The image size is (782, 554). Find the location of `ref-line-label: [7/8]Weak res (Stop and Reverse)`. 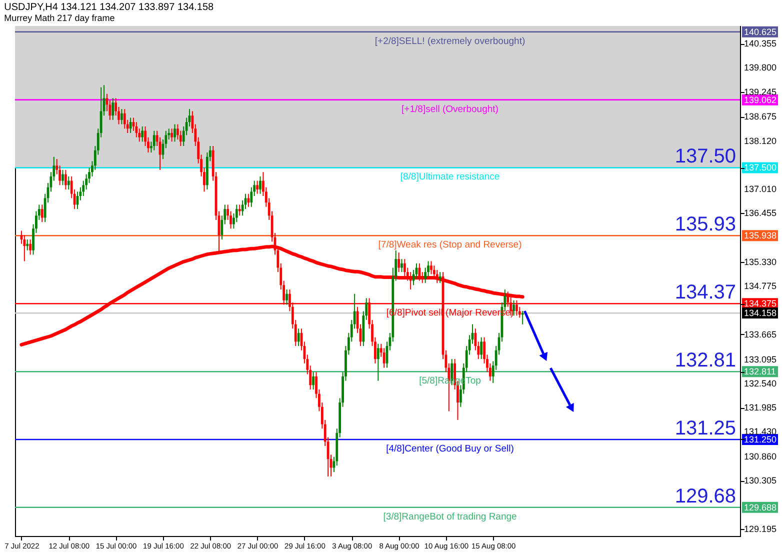

ref-line-label: [7/8]Weak res (Stop and Reverse) is located at coordinates (450, 245).